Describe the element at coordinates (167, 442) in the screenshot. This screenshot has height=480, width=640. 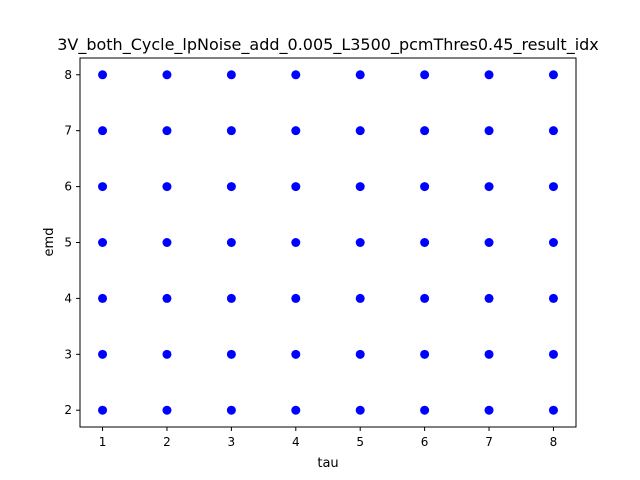
I see `x-tick-label: 2` at that location.